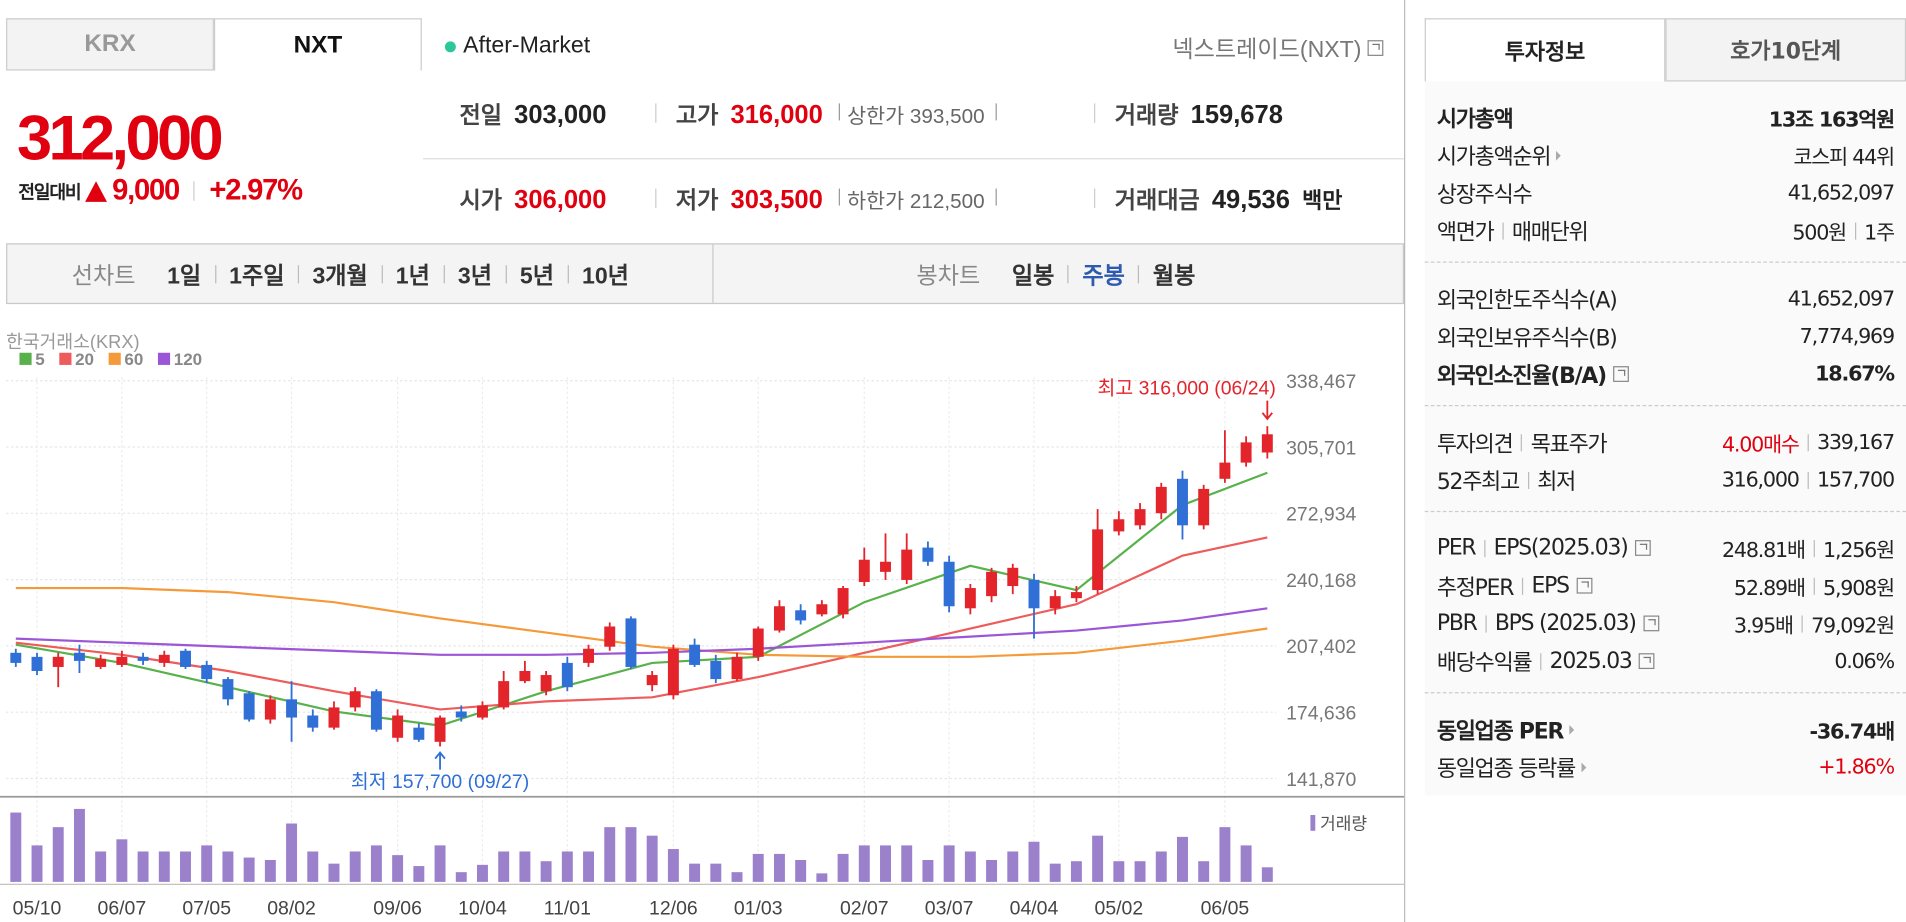  What do you see at coordinates (340, 276) in the screenshot?
I see `chart-tab: 3개월` at bounding box center [340, 276].